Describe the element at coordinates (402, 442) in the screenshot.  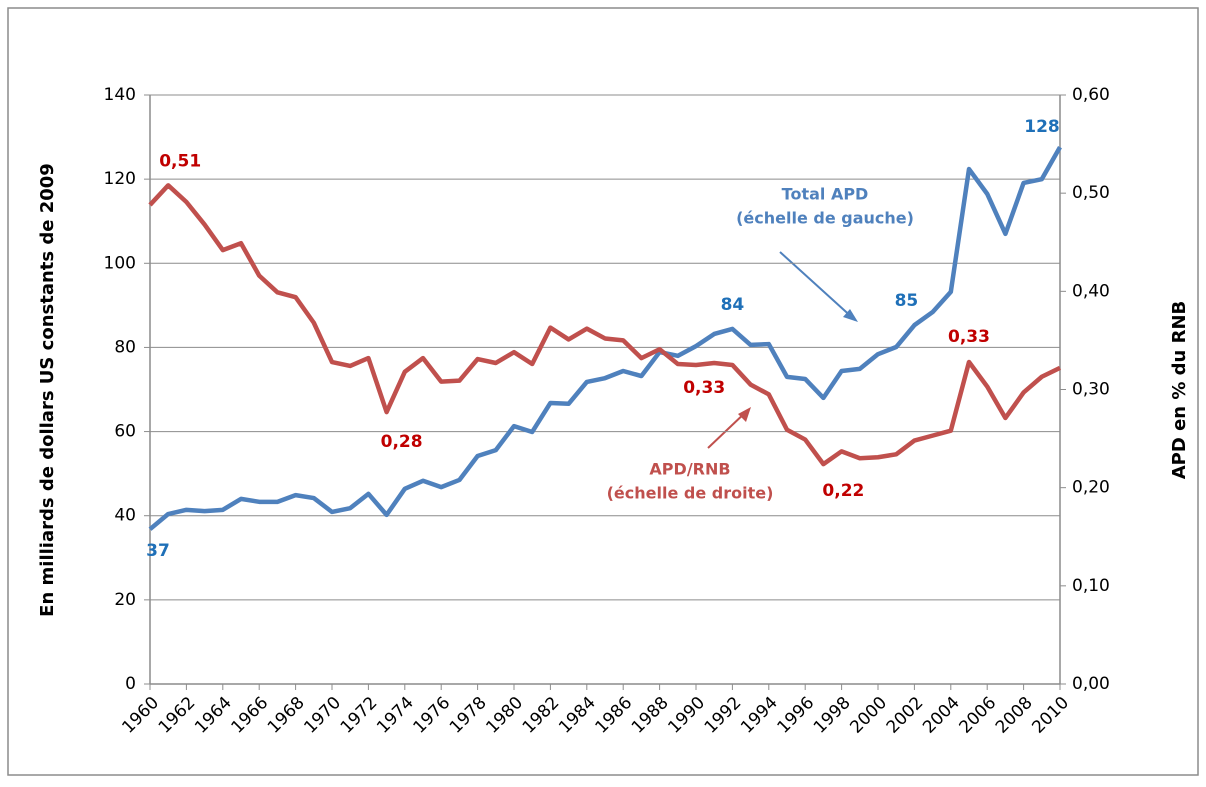
I see `data-label: 0,28` at that location.